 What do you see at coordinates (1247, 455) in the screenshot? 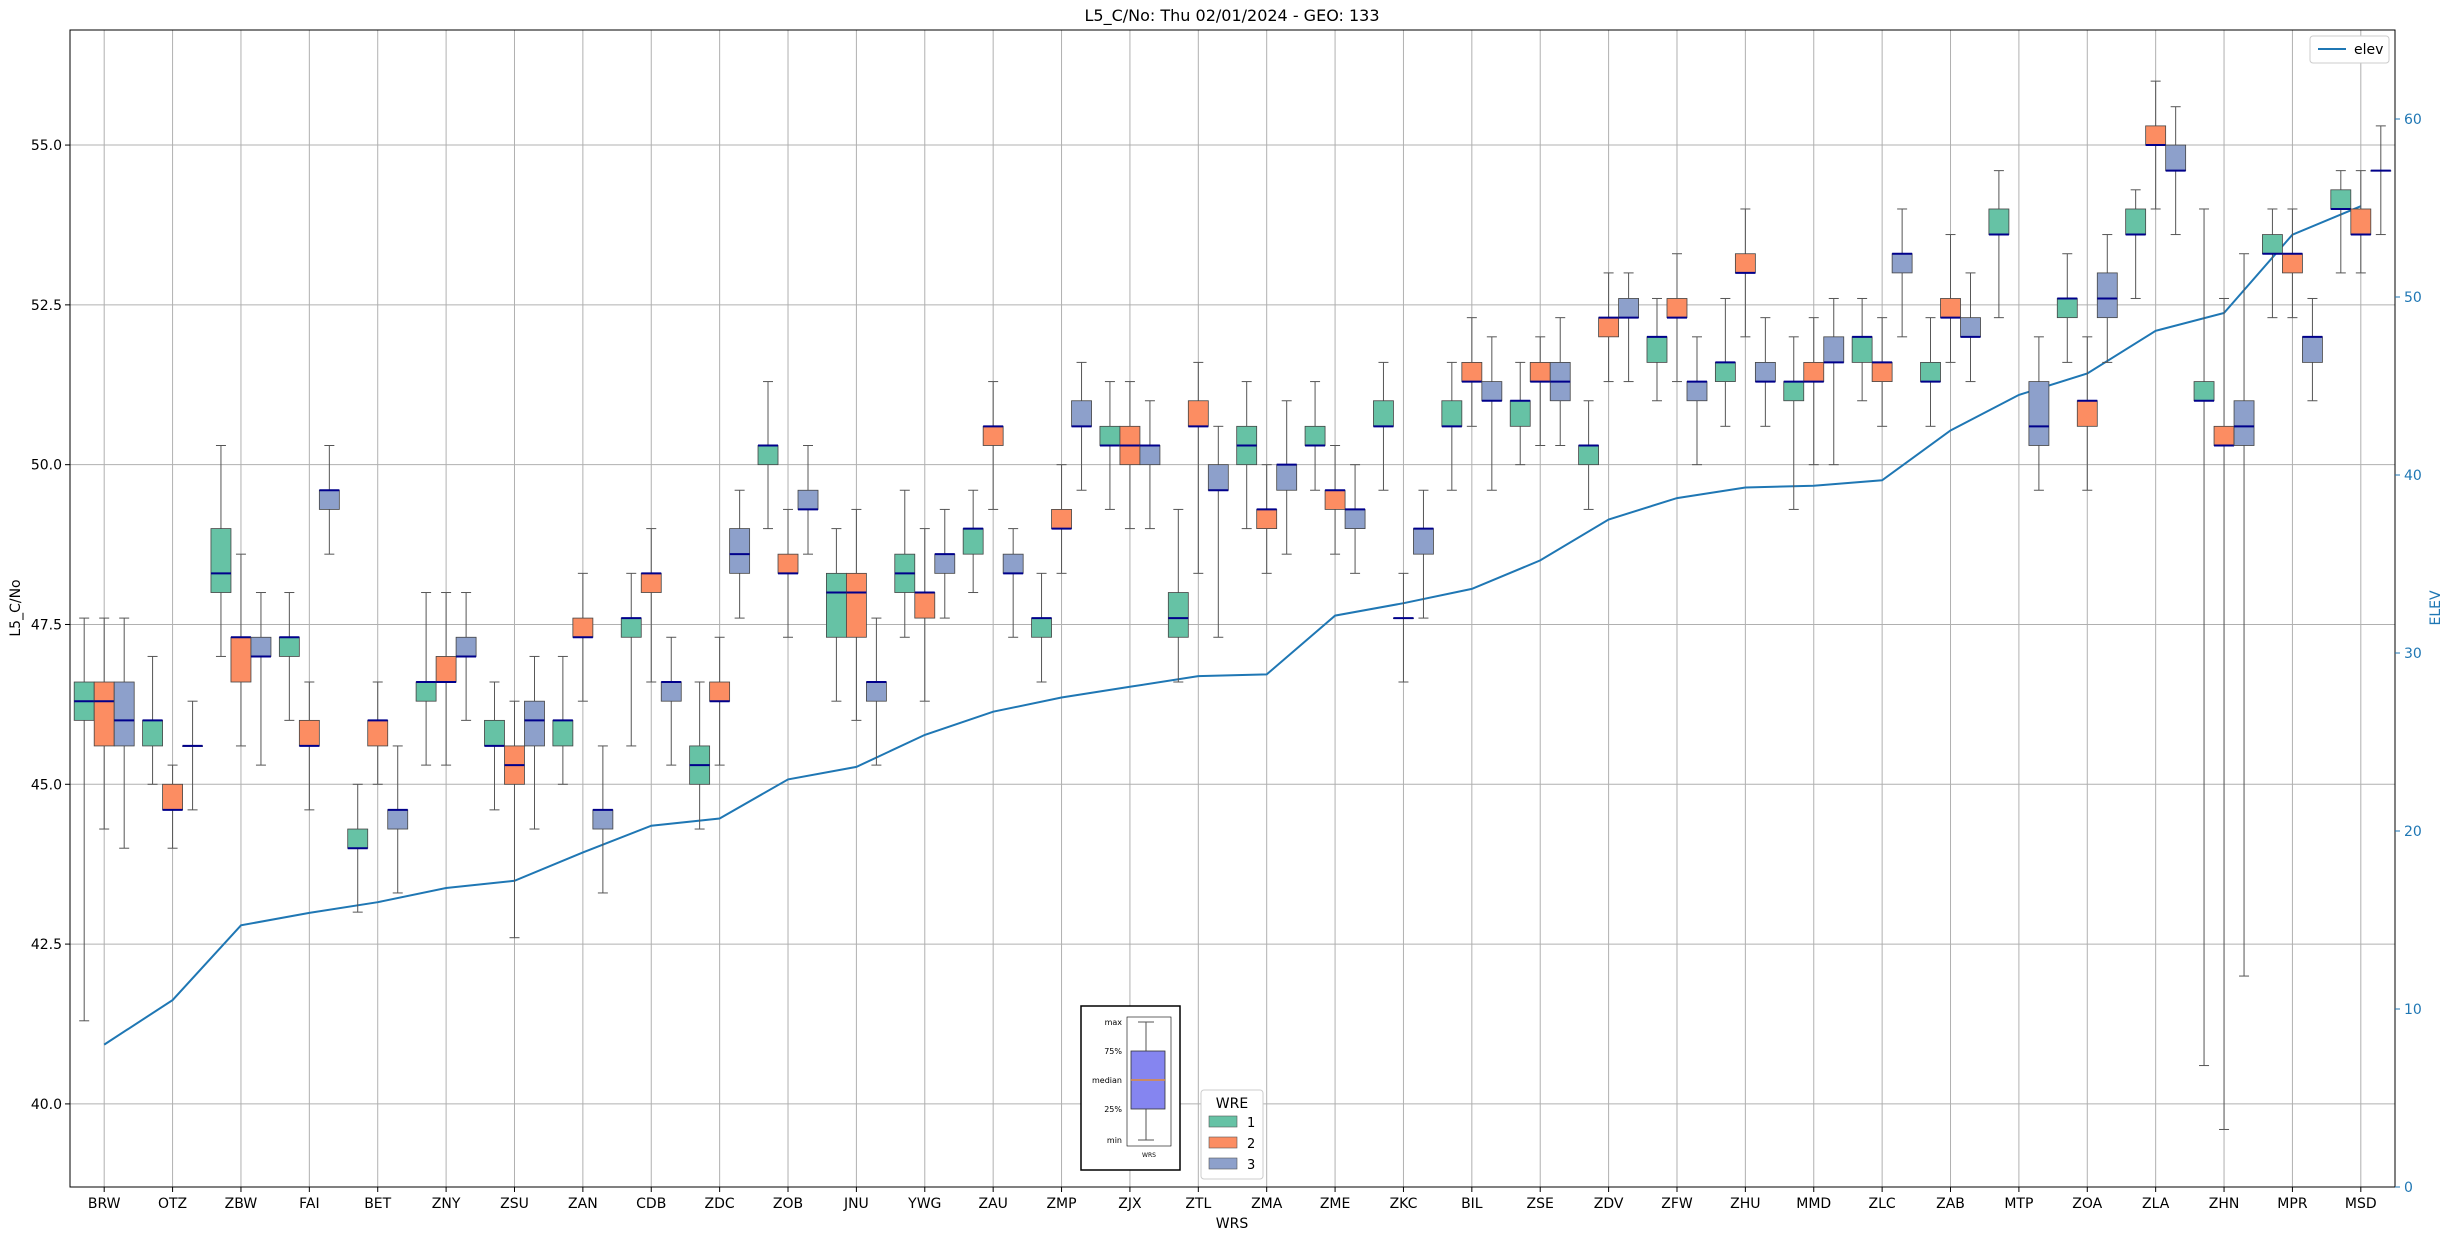
I see `box-zma-wre1` at bounding box center [1247, 455].